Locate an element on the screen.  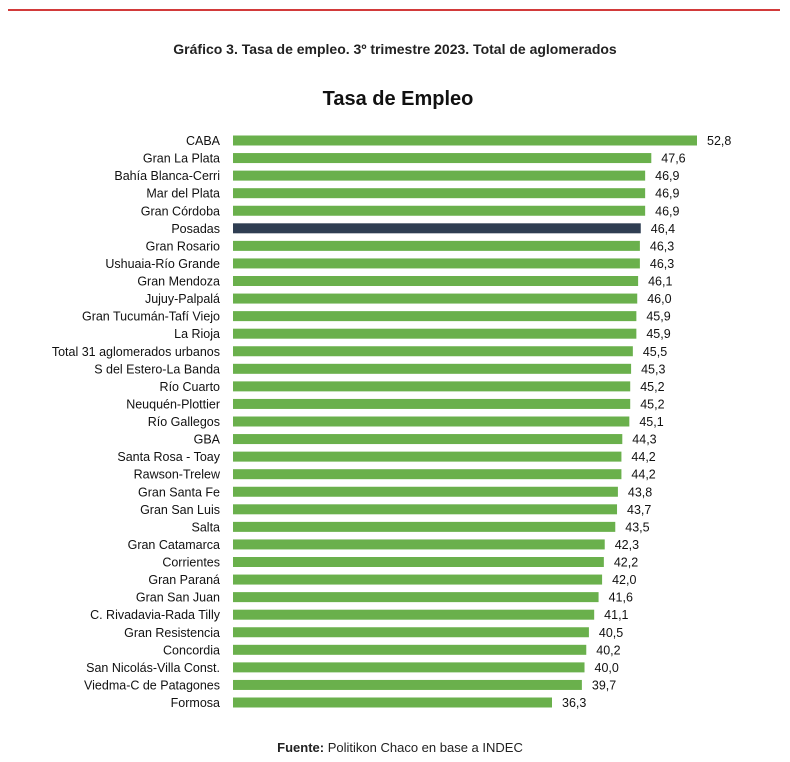
category-label: Gran Córdoba is located at coordinates (180, 211).